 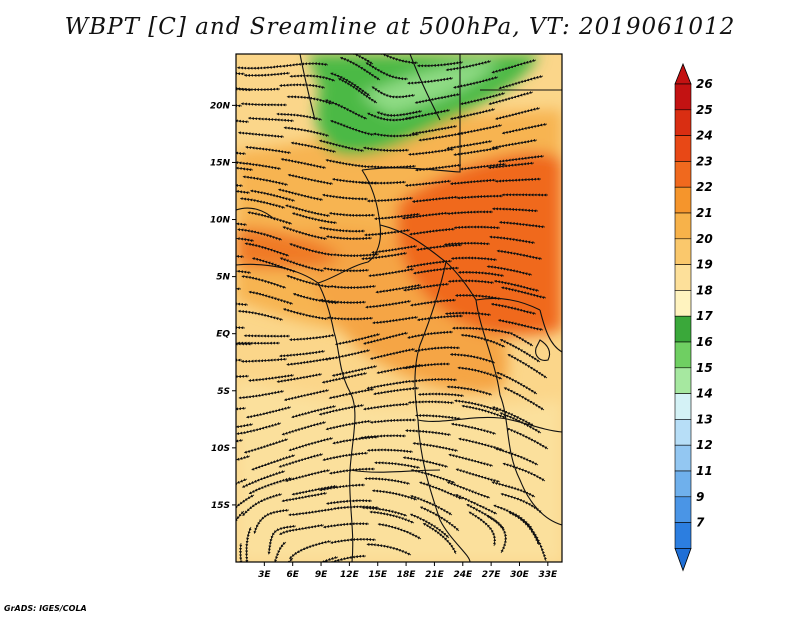 I want to click on lon-tick-label: 33E, so click(x=548, y=575).